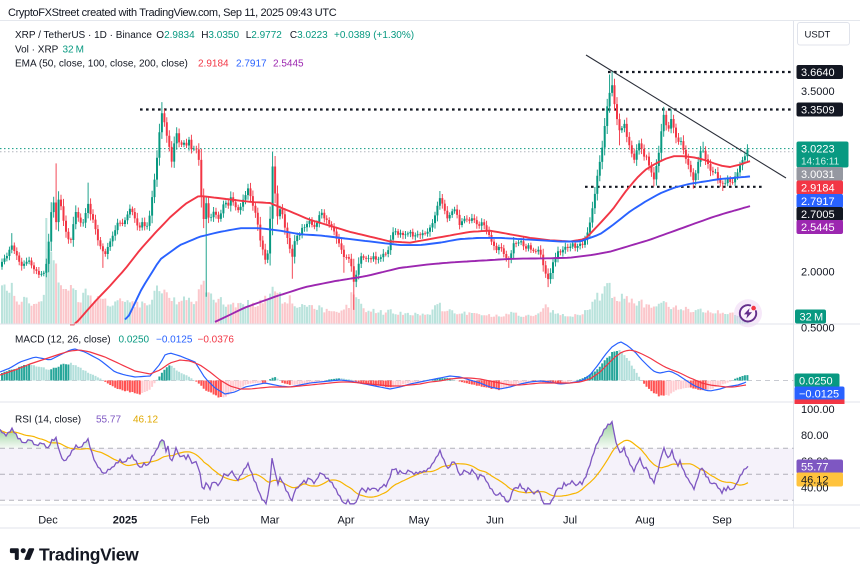 The width and height of the screenshot is (860, 579). Describe the element at coordinates (722, 521) in the screenshot. I see `svg-text: Sep` at that location.